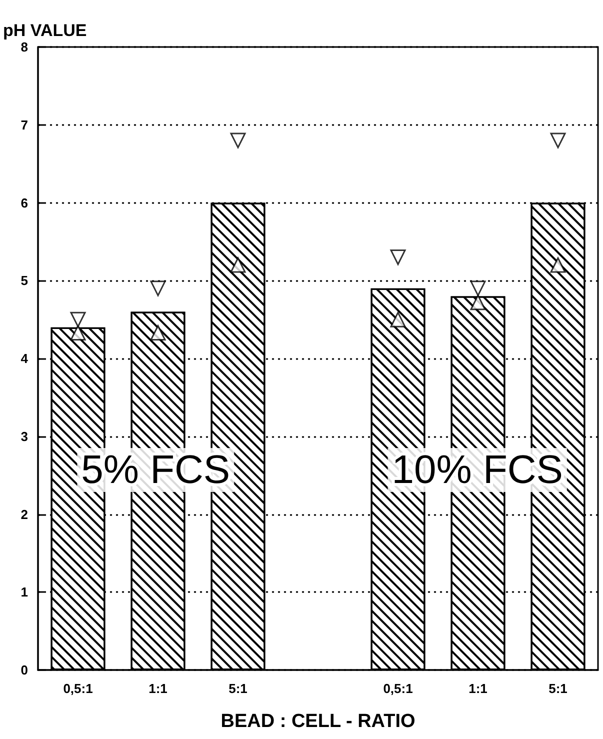 This screenshot has height=739, width=603. Describe the element at coordinates (24, 514) in the screenshot. I see `y-tick-label: 2` at that location.